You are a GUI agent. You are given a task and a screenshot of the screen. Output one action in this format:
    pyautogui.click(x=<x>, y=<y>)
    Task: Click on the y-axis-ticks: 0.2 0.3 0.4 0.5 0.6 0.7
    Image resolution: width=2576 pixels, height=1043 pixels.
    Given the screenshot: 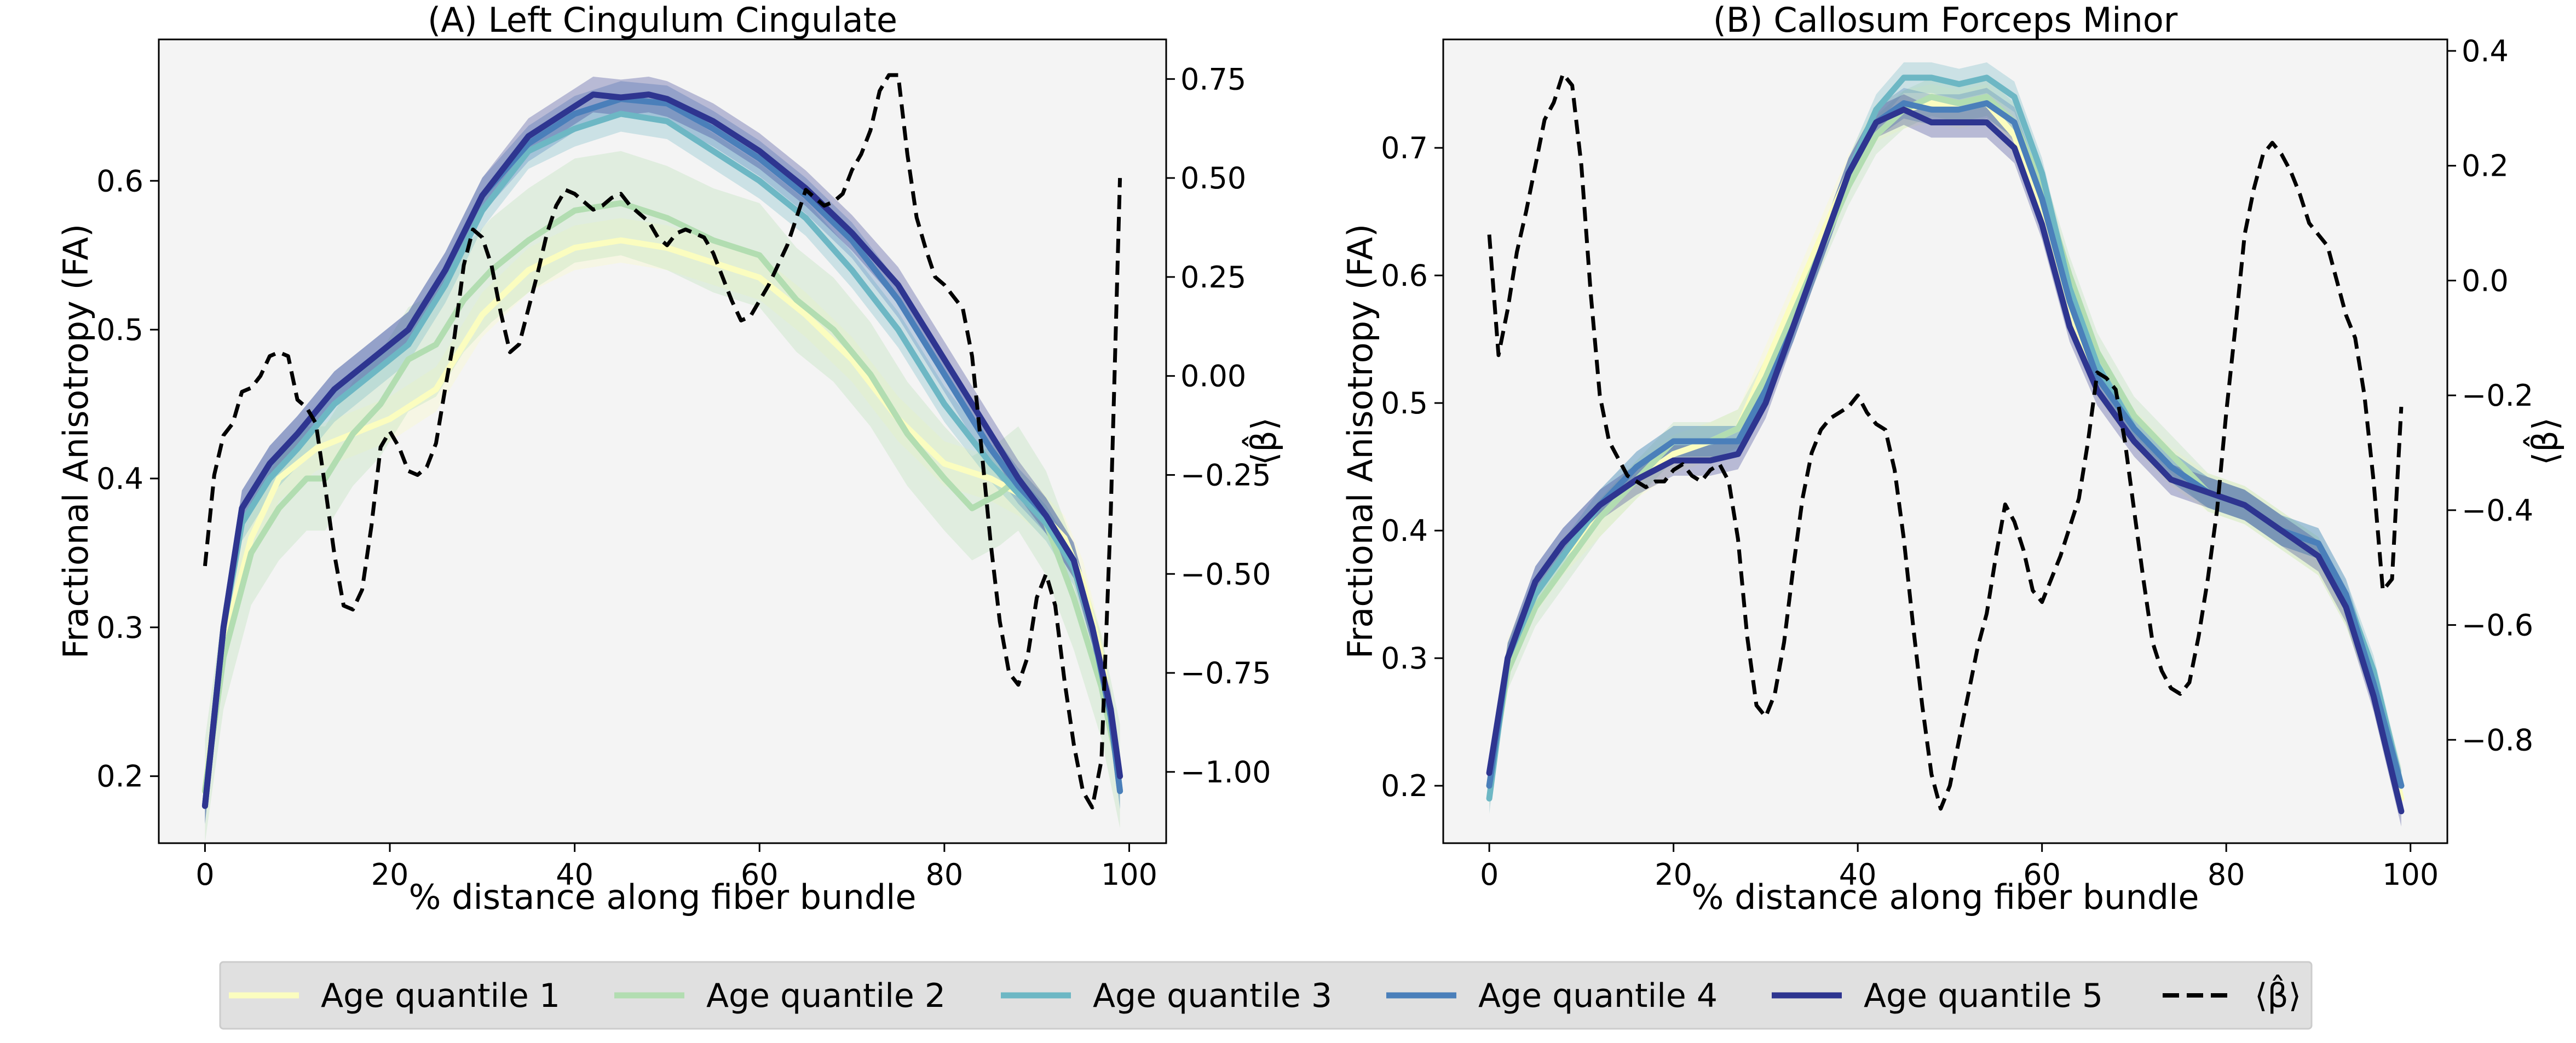 What is the action you would take?
    pyautogui.click(x=1412, y=467)
    